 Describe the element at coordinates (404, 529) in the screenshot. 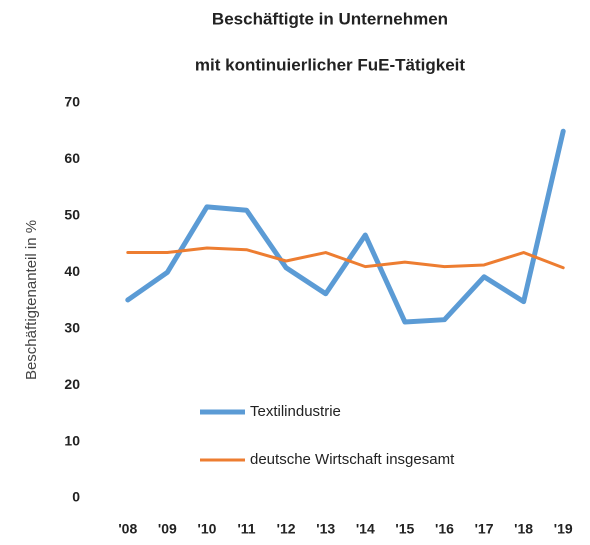

I see `x-tick-label: '15` at that location.